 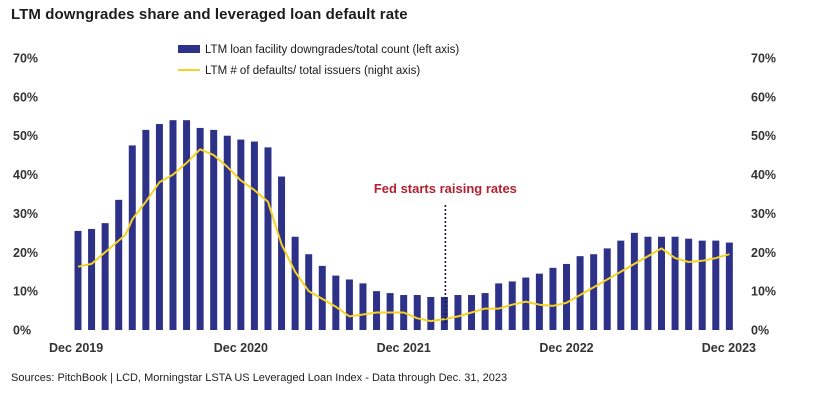 I want to click on y-axis-right: 0% 10% 20% 30% 40% 50% 60% 70%, so click(x=763, y=195).